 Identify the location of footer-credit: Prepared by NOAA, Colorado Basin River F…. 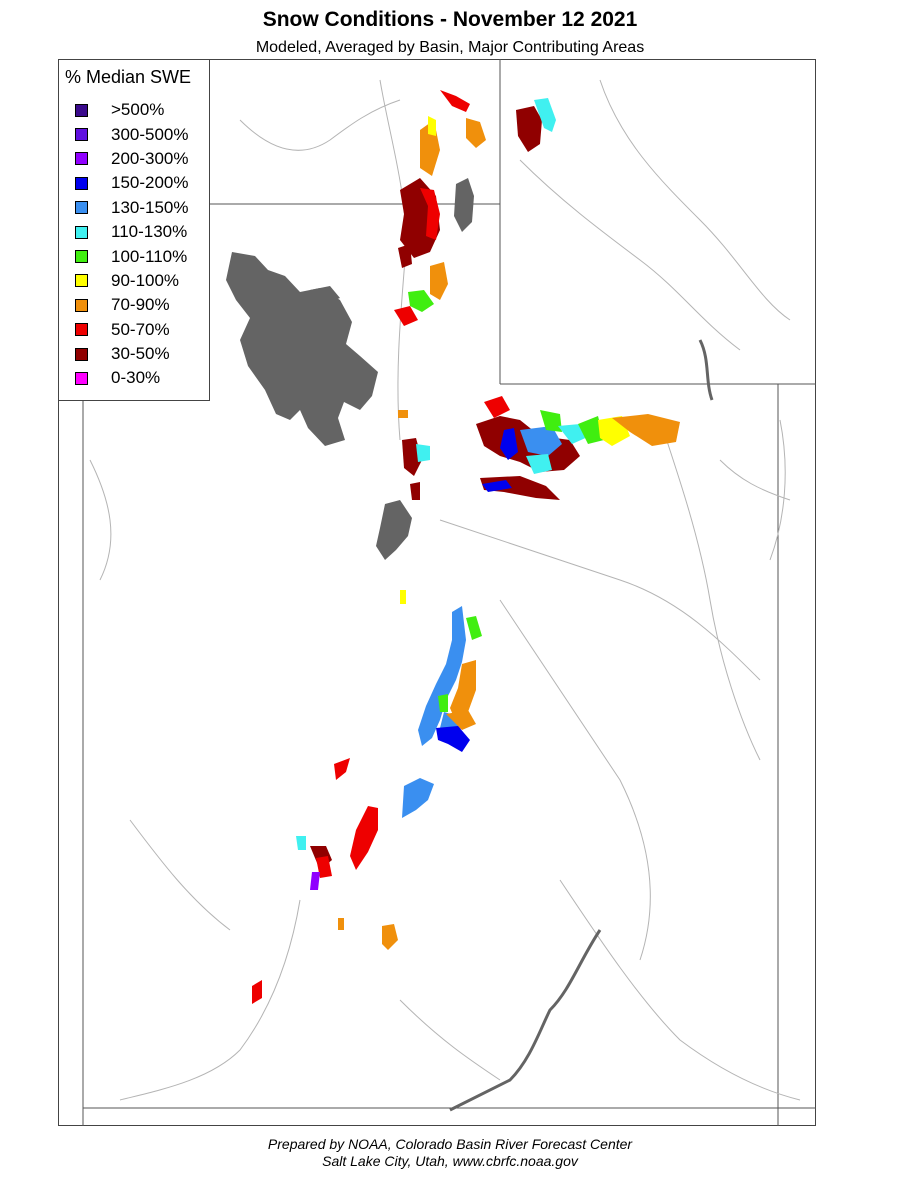
(450, 1144).